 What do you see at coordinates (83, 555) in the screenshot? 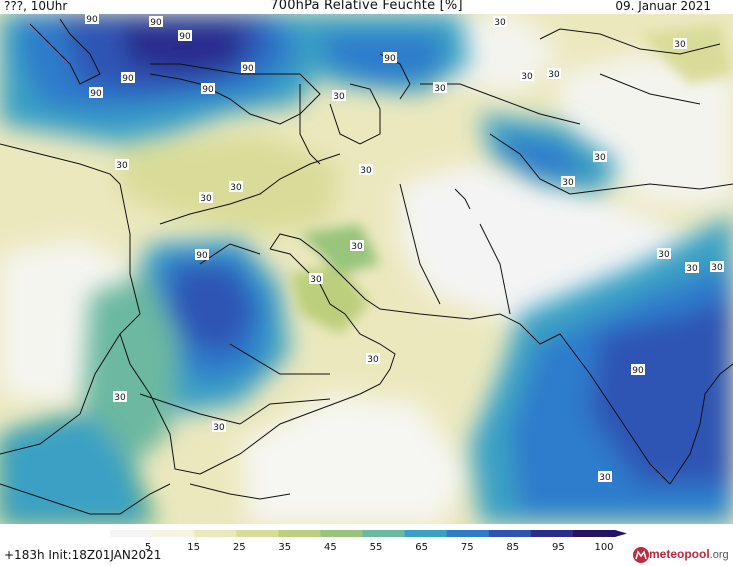
I see `run-info: +183h Init:18Z01JAN2021` at bounding box center [83, 555].